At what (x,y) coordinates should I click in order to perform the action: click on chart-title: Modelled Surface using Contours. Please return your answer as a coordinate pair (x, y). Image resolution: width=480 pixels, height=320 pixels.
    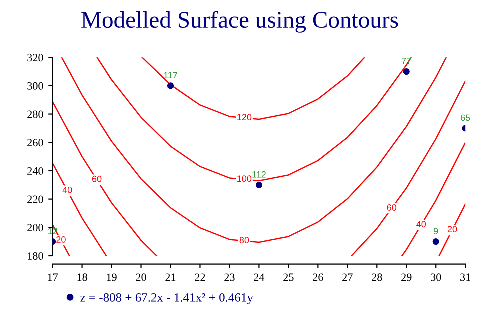
    Looking at the image, I should click on (240, 22).